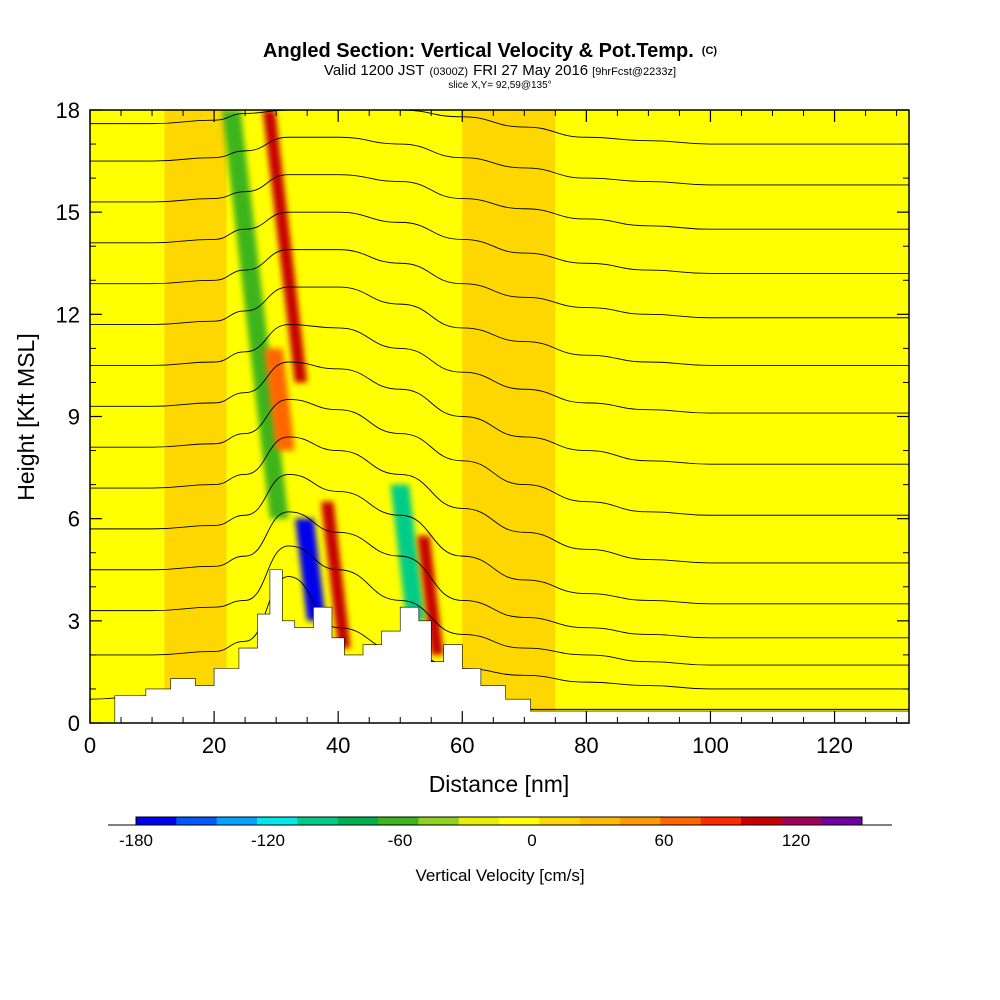 Image resolution: width=1000 pixels, height=1000 pixels. Describe the element at coordinates (499, 784) in the screenshot. I see `x-axis-label: Distance [nm]` at that location.